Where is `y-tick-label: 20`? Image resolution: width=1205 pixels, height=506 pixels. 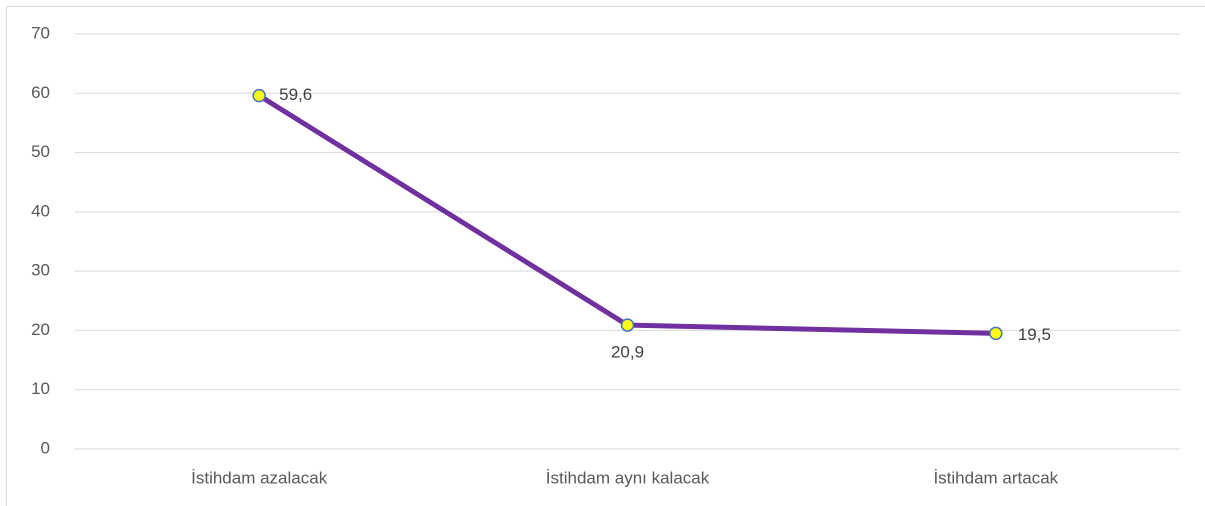
y-tick-label: 20 is located at coordinates (40, 329).